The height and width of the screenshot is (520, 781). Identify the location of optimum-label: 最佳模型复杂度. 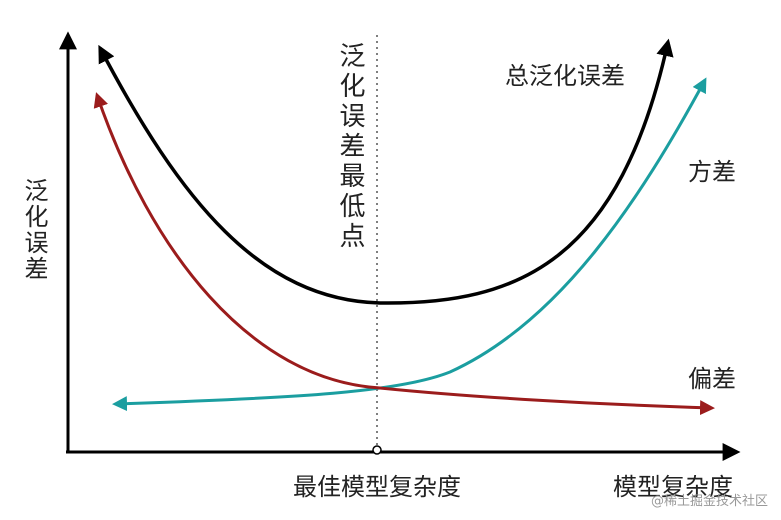
(377, 487).